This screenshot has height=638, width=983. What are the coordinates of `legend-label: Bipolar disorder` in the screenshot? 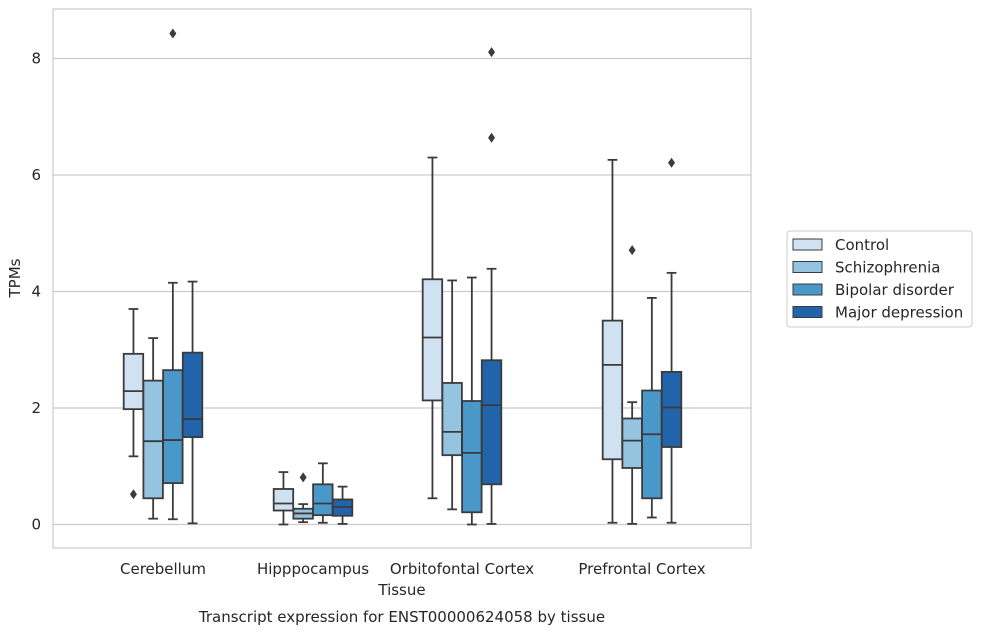 It's located at (895, 290).